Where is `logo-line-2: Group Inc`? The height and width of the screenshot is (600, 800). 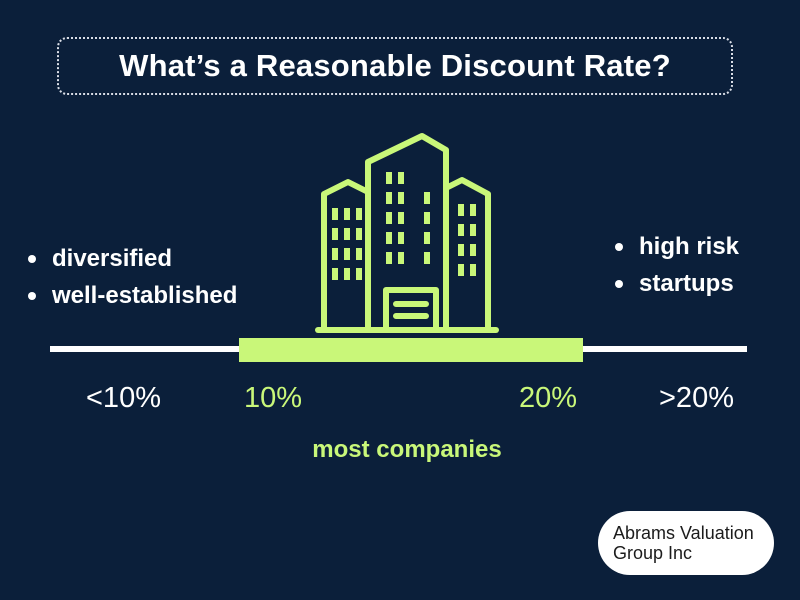 logo-line-2: Group Inc is located at coordinates (653, 553).